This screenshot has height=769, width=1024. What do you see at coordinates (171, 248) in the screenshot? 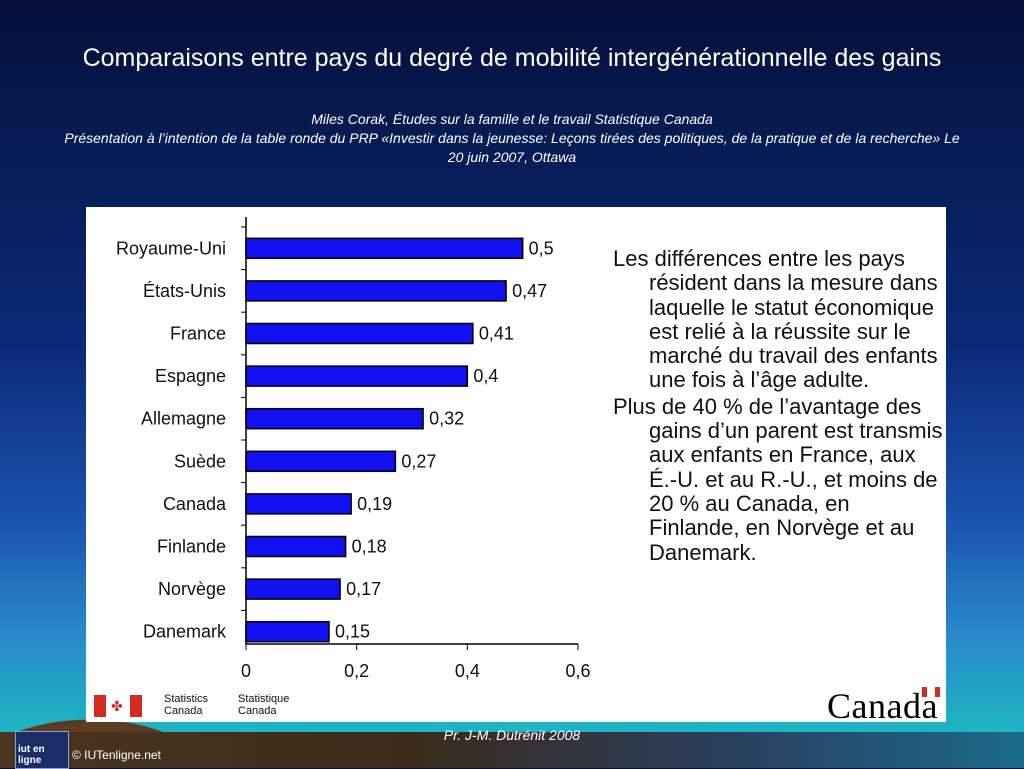
I see `category-label: Royaume-Uni` at bounding box center [171, 248].